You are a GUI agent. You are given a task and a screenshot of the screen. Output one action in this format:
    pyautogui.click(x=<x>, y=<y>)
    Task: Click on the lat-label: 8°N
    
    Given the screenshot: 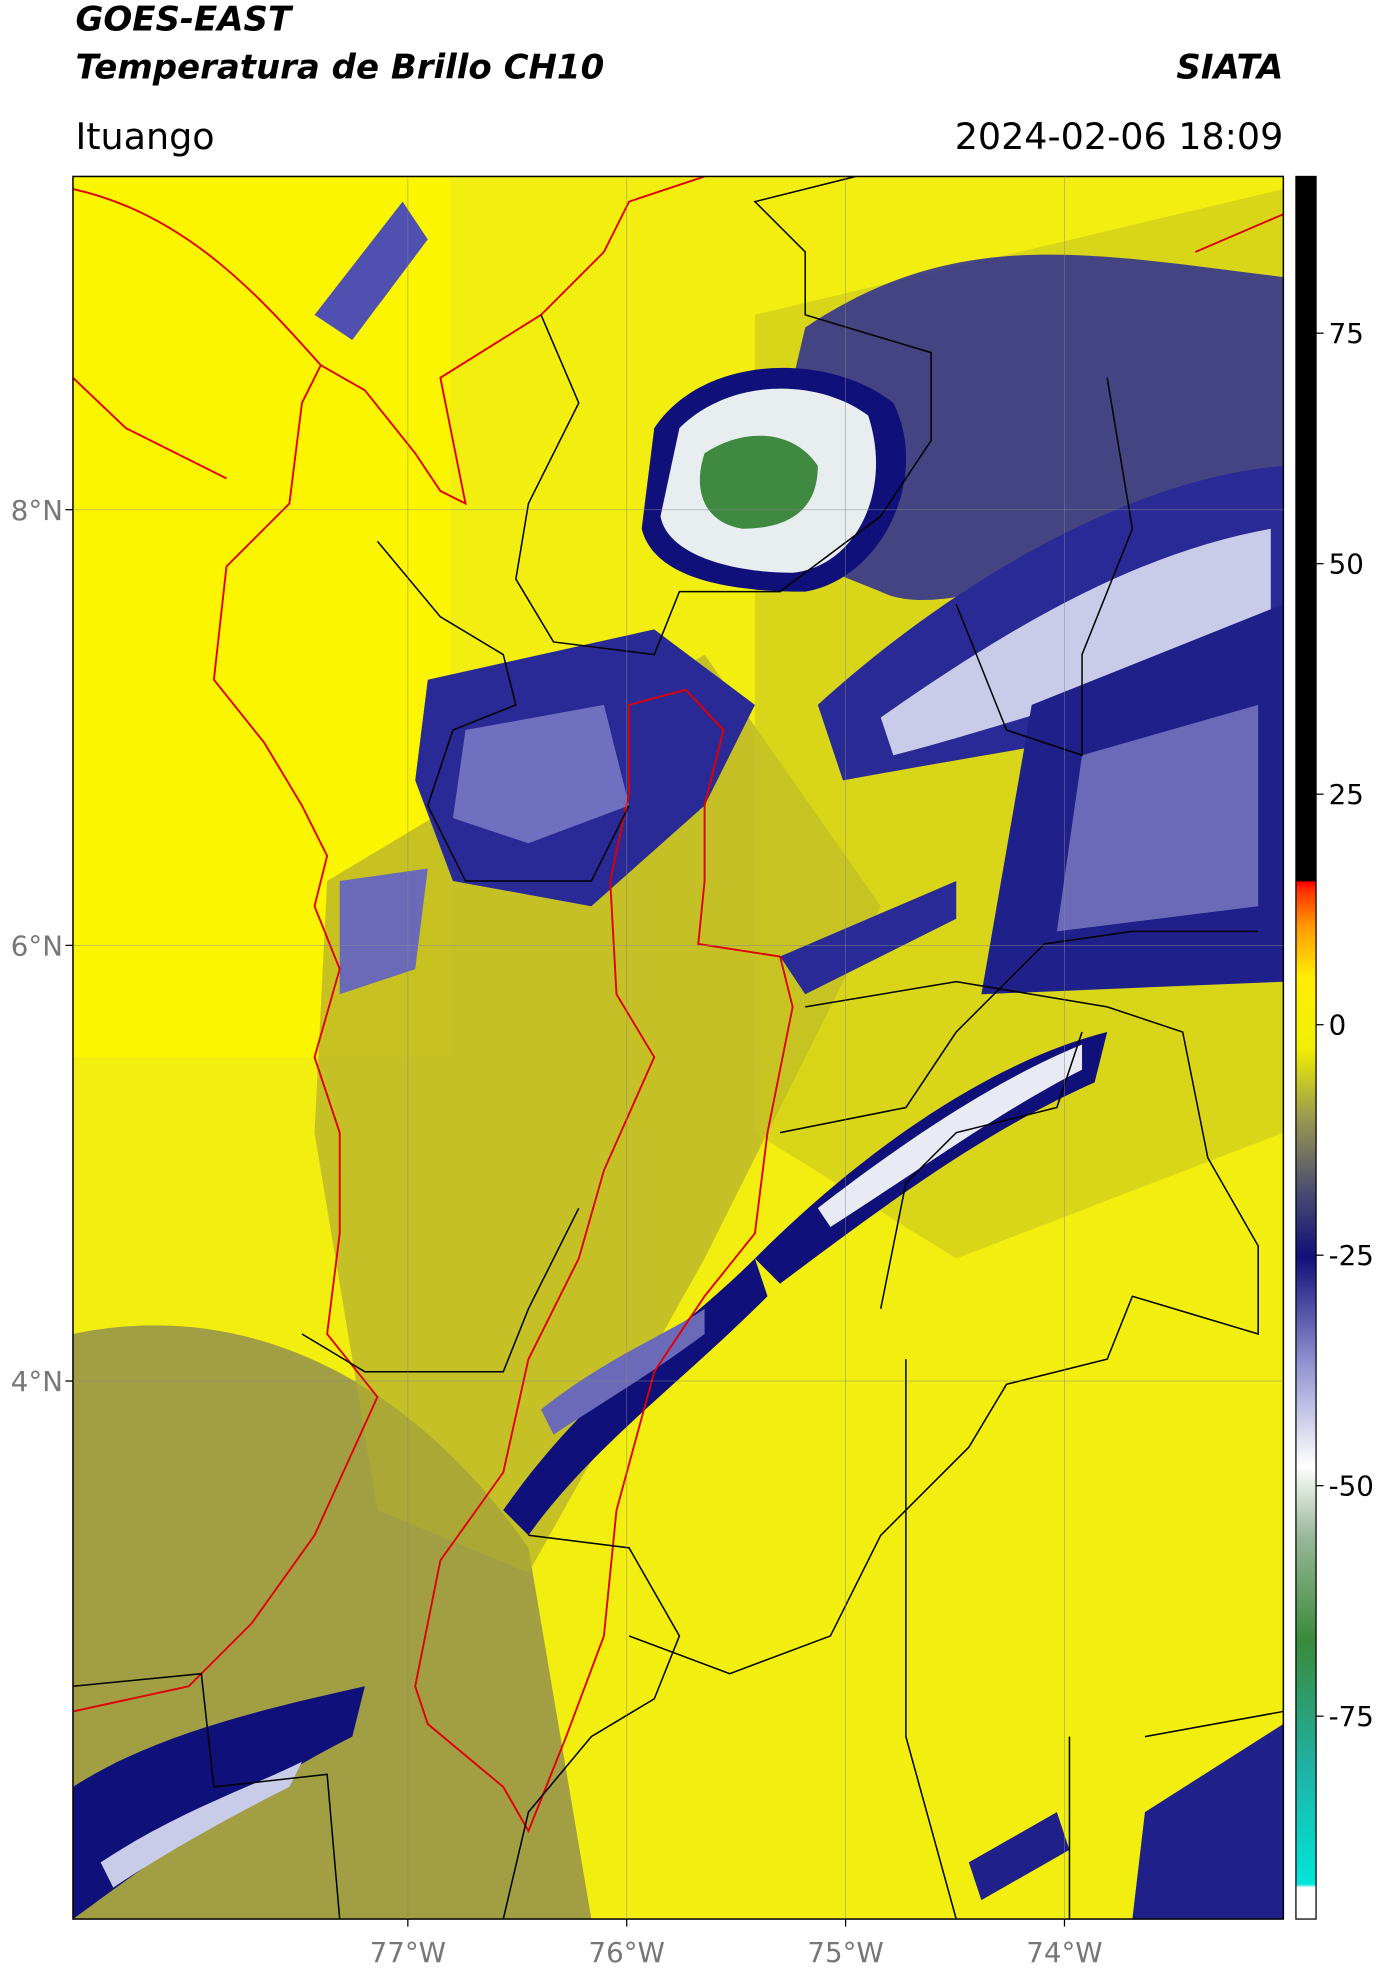 What is the action you would take?
    pyautogui.click(x=37, y=510)
    